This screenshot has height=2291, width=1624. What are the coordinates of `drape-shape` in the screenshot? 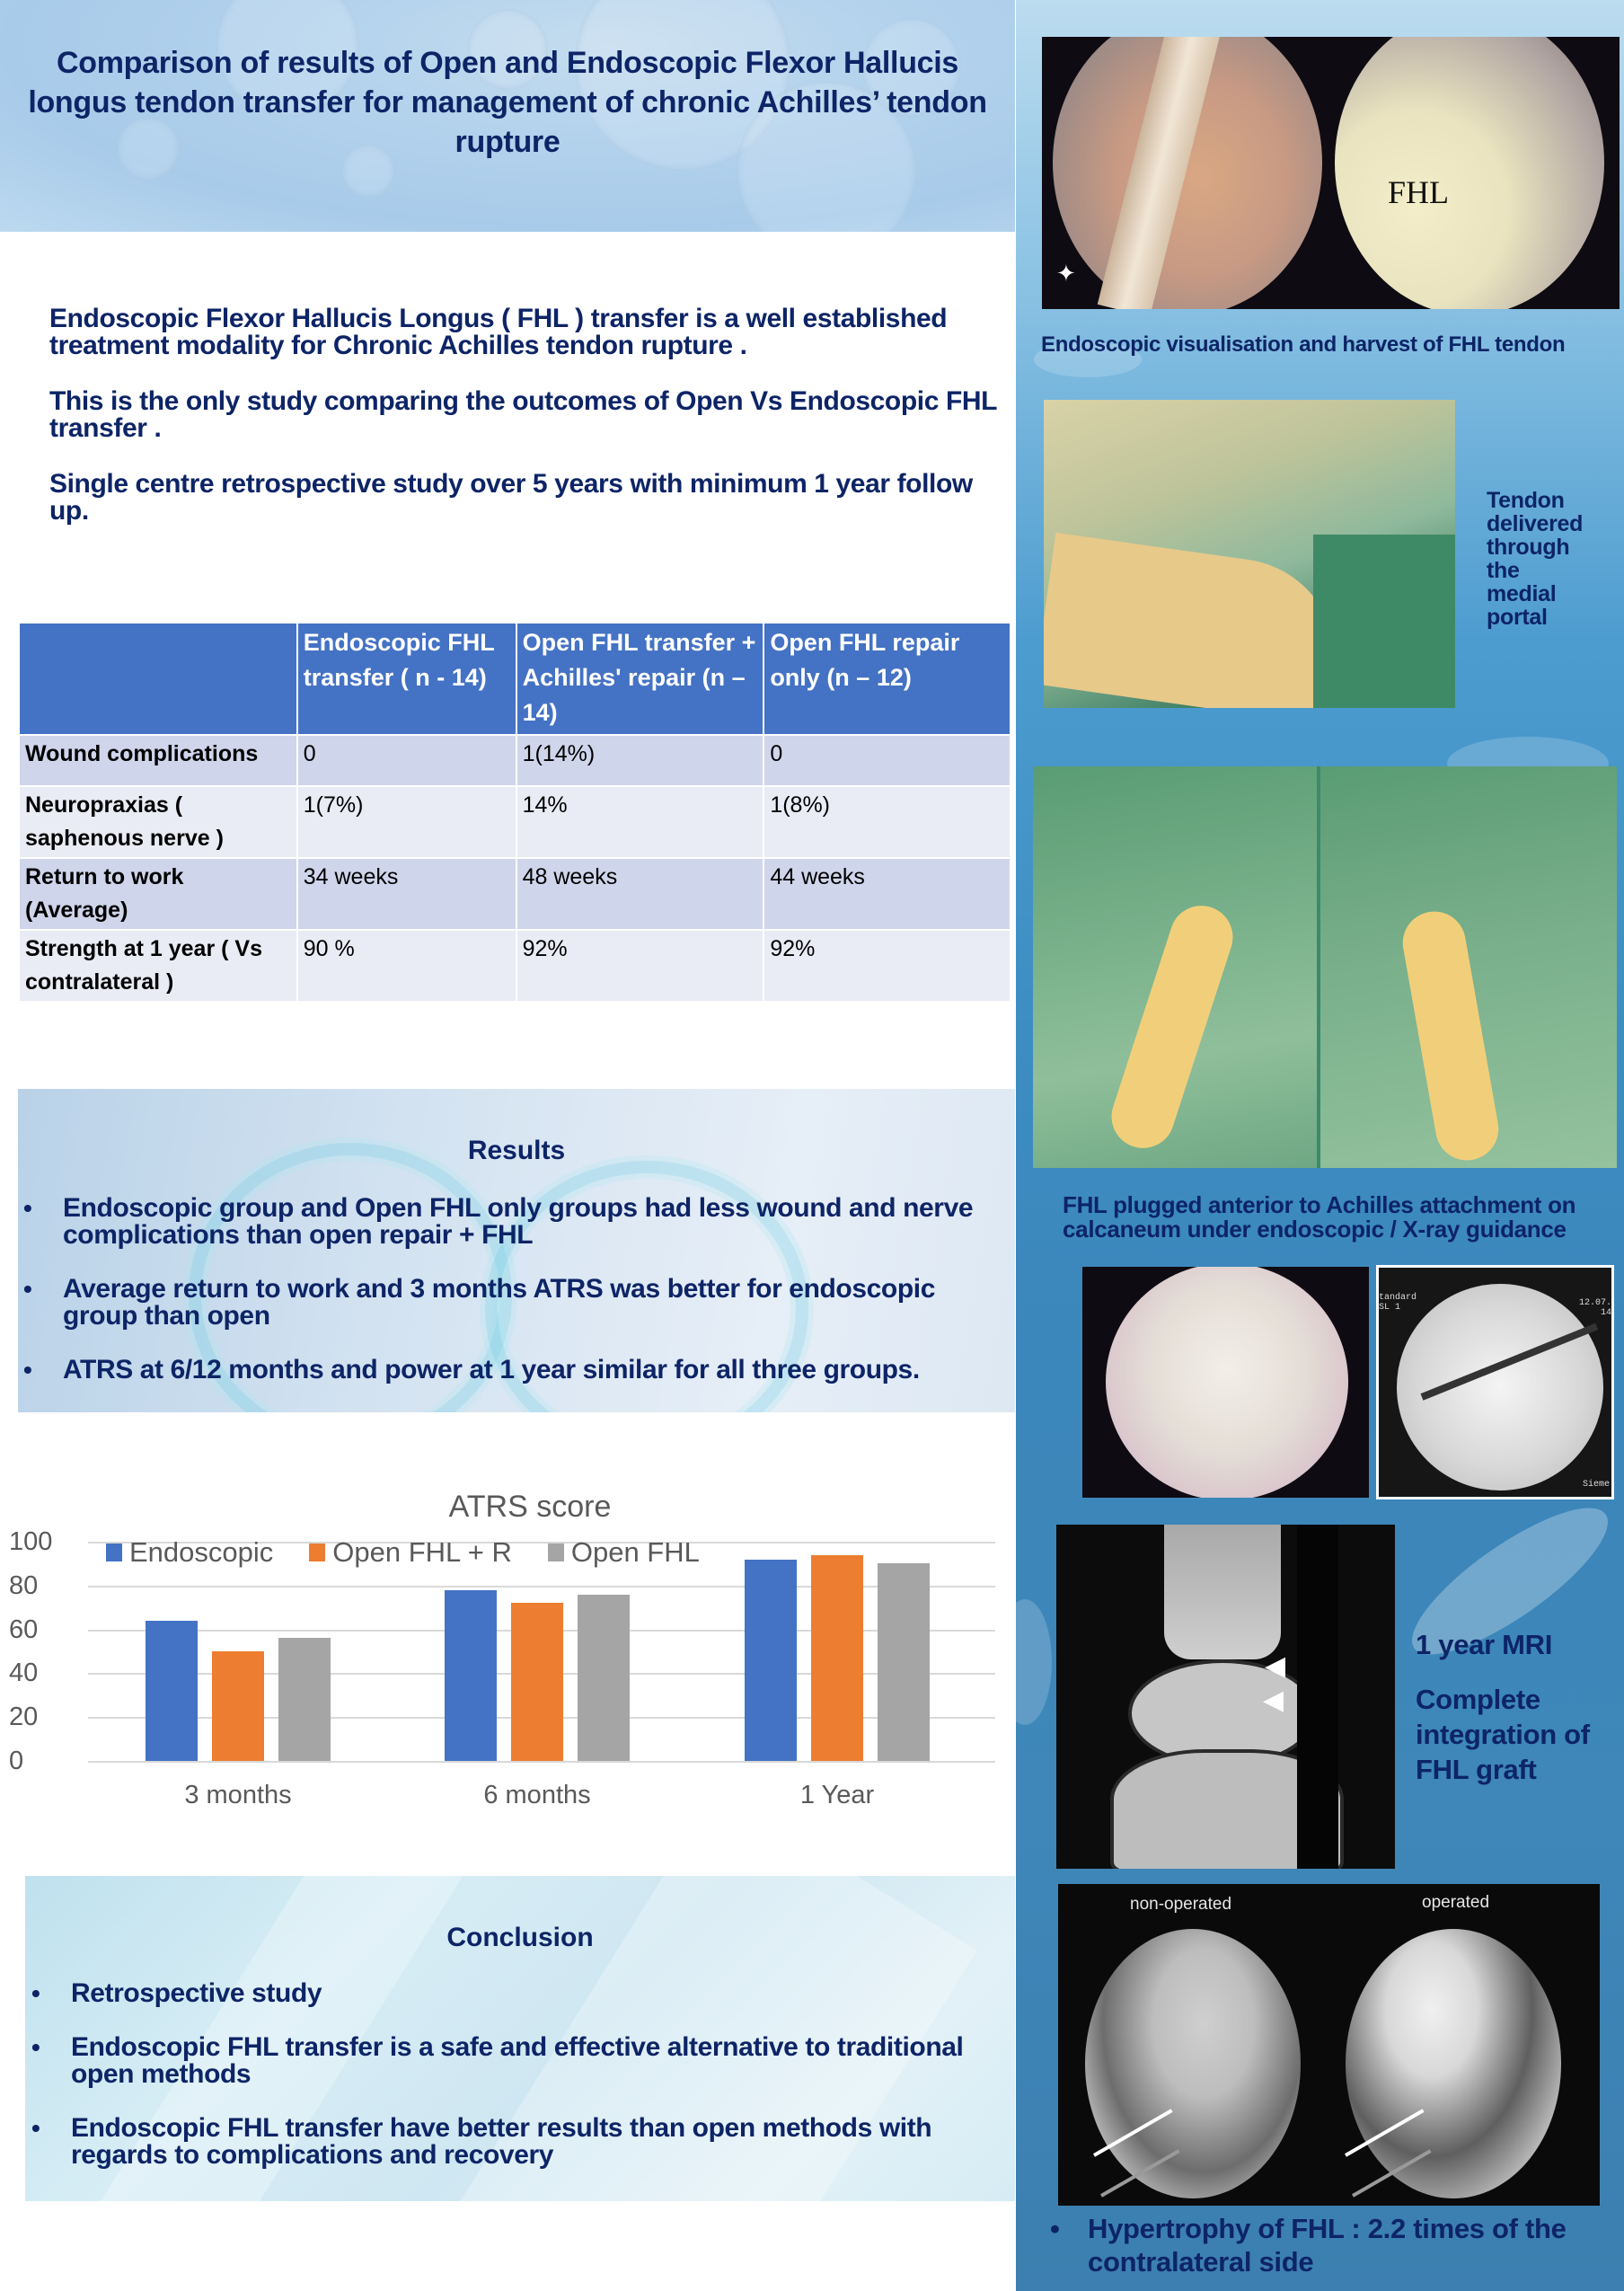 It's located at (1384, 621).